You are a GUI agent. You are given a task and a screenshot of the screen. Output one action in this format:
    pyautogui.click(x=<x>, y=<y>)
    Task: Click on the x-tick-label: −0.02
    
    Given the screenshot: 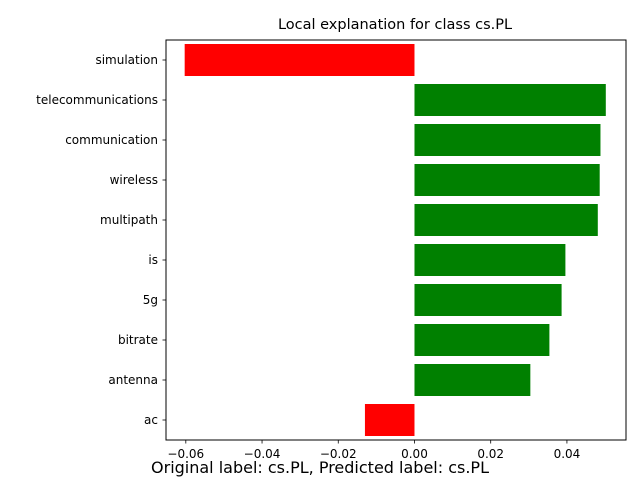 What is the action you would take?
    pyautogui.click(x=338, y=454)
    